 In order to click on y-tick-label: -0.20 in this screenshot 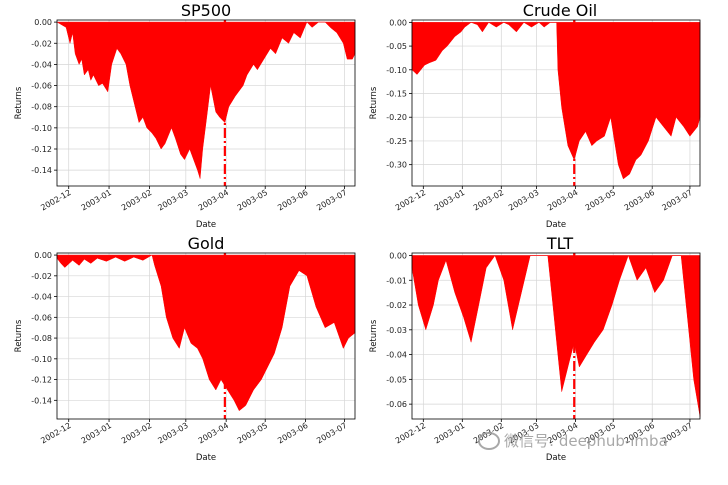, I will do `click(396, 117)`.